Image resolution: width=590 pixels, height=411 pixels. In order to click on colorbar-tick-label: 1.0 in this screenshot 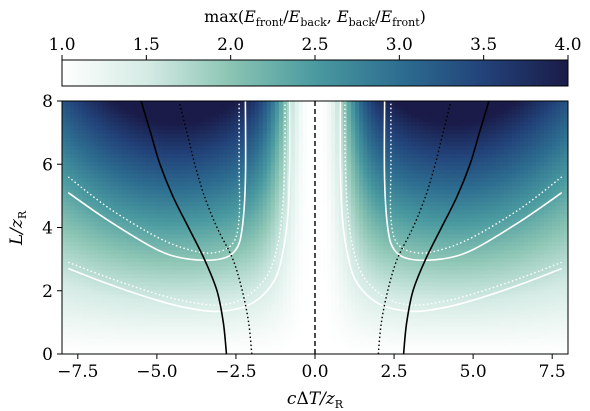, I will do `click(61, 45)`.